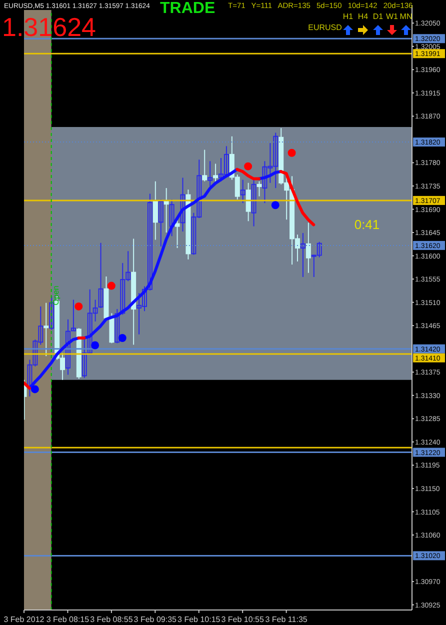  What do you see at coordinates (49, 27) in the screenshot?
I see `annotation: 1.31624` at bounding box center [49, 27].